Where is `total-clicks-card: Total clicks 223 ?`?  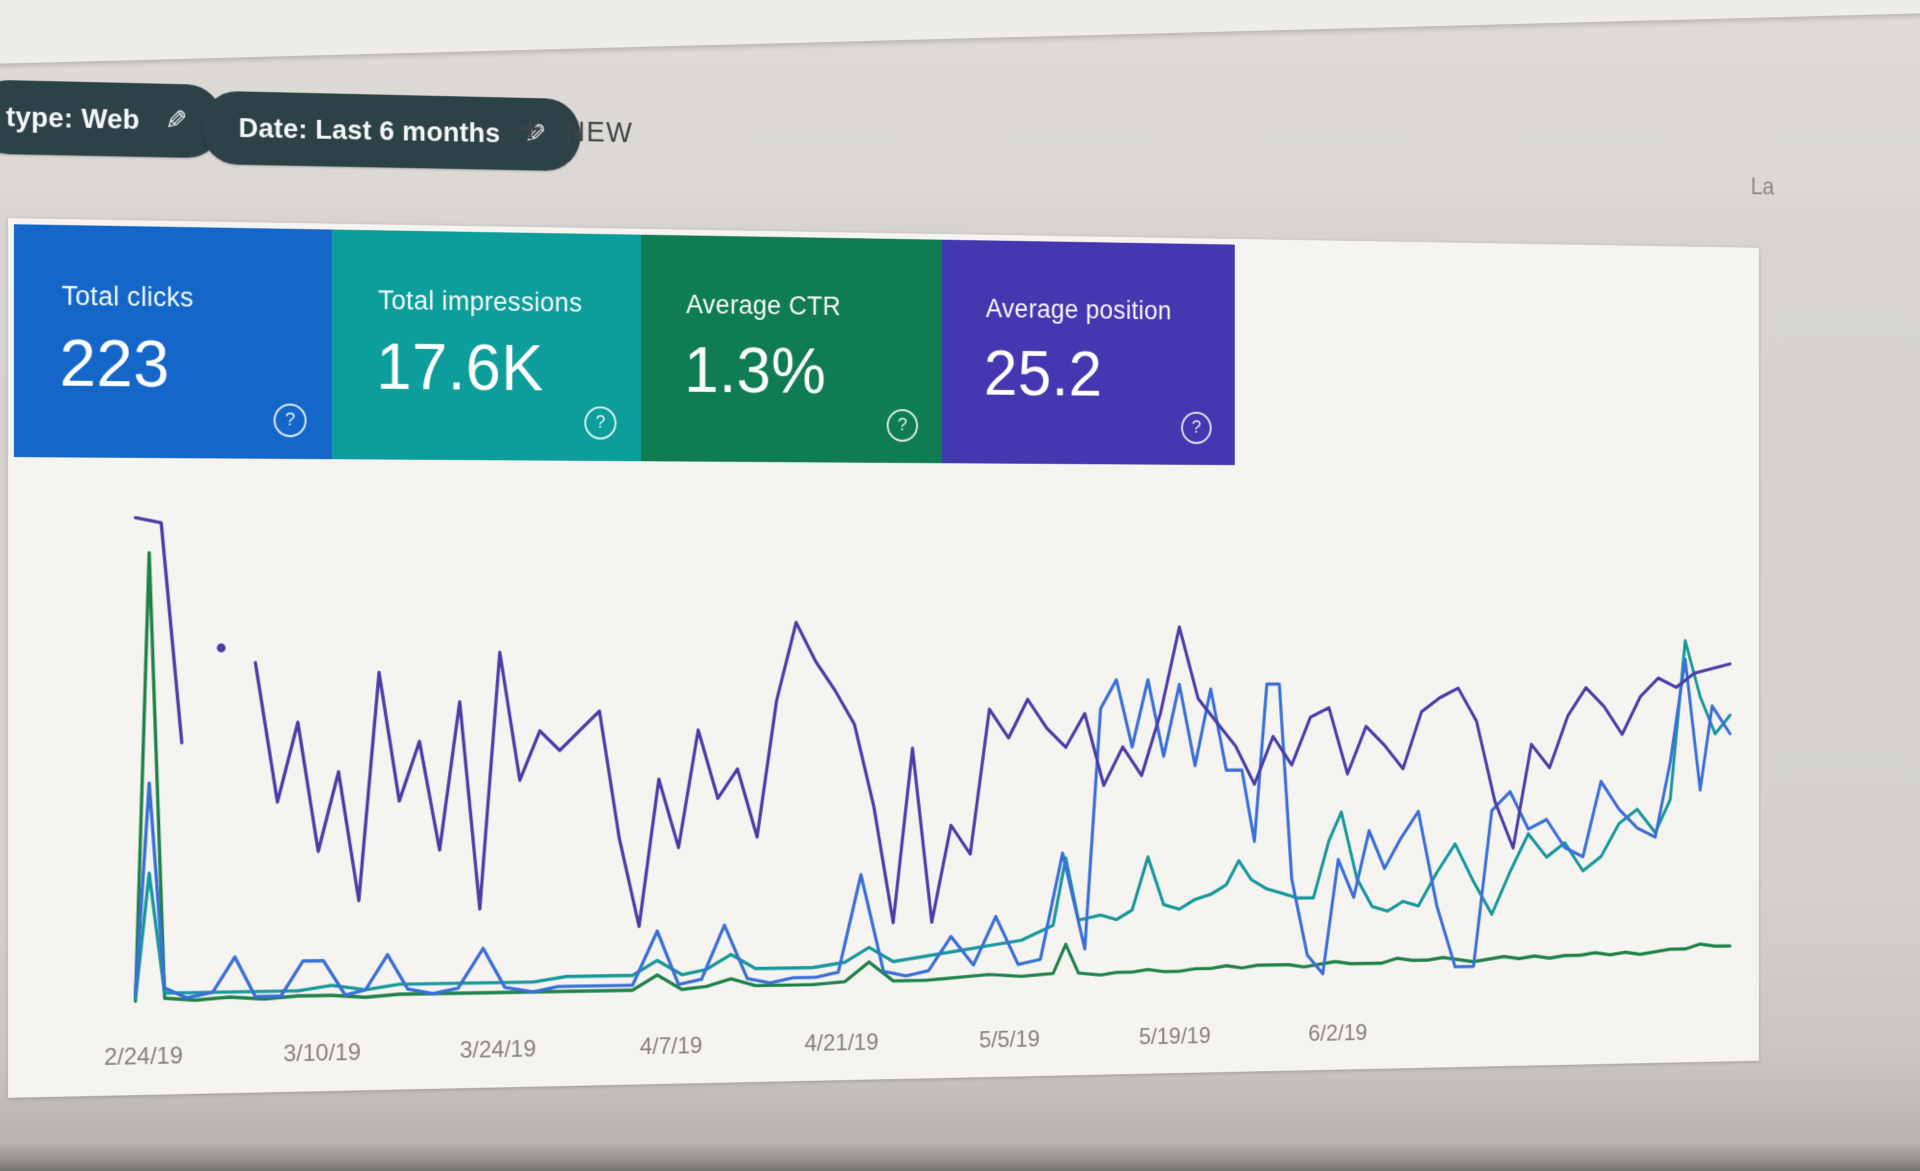
total-clicks-card: Total clicks 223 ? is located at coordinates (172, 342).